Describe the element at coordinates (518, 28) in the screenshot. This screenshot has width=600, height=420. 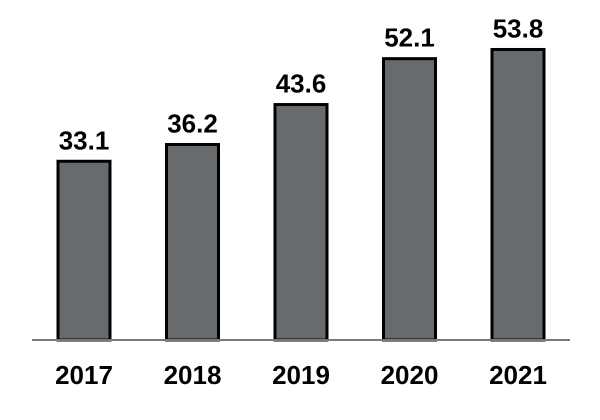
I see `data-label-2021: 53.8` at that location.